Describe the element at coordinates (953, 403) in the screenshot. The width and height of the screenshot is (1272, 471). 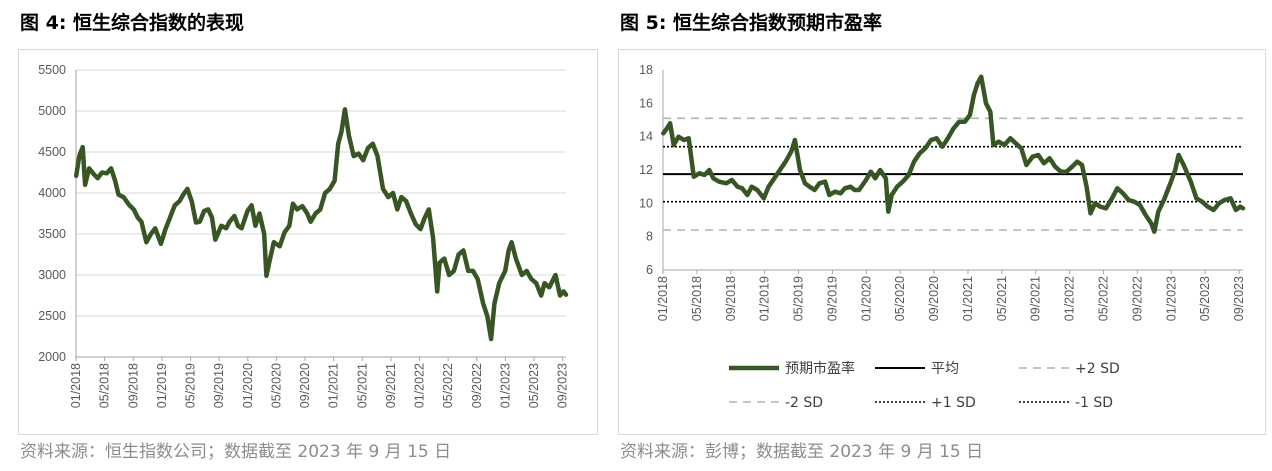
I see `legend-label: +1 SD` at that location.